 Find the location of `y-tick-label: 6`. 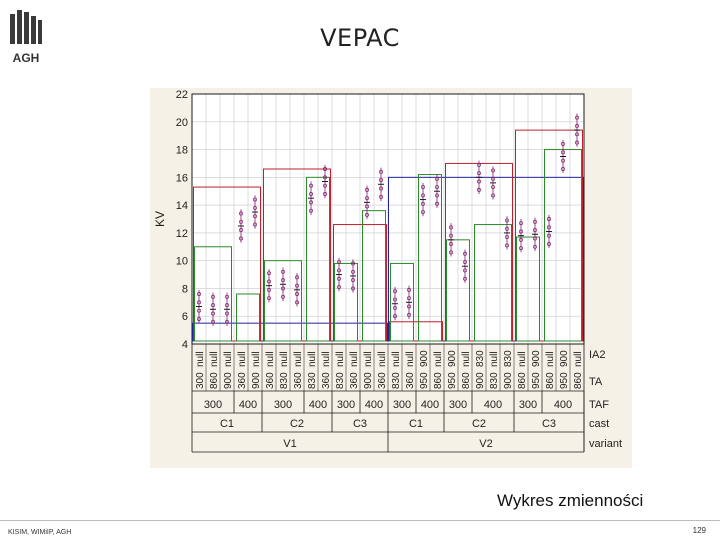

y-tick-label: 6 is located at coordinates (185, 317).